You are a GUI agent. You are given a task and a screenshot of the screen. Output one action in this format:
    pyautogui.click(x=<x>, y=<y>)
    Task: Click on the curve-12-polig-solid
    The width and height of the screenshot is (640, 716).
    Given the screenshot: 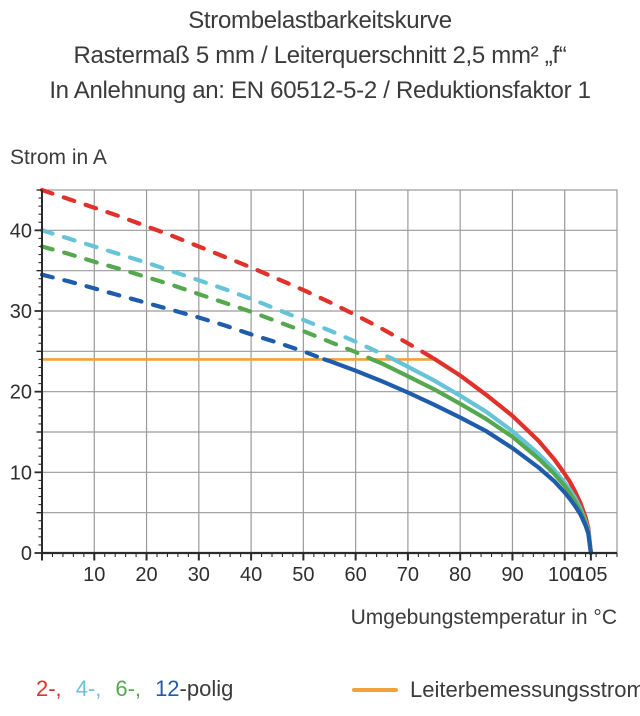 What is the action you would take?
    pyautogui.click(x=457, y=456)
    